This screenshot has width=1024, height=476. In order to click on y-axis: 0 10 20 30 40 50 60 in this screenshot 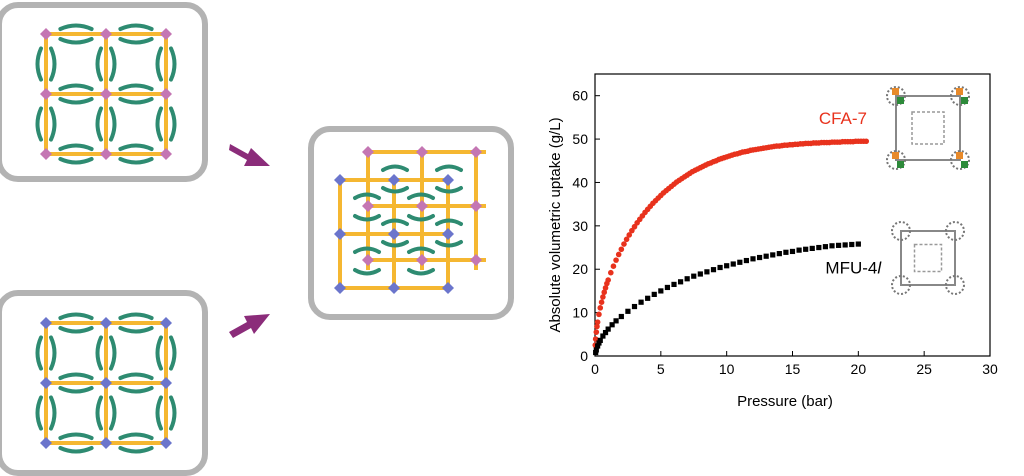, I will do `click(586, 226)`.